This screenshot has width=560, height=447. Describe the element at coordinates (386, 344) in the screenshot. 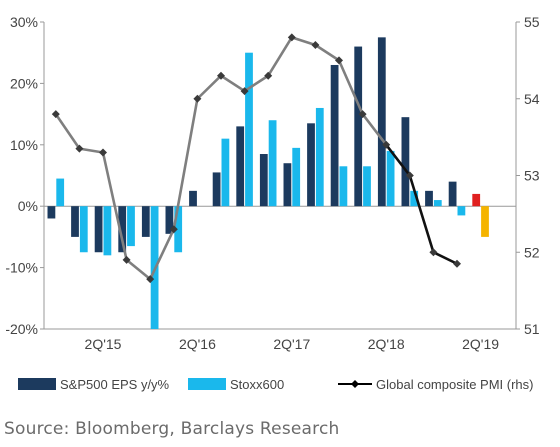

I see `x-tick-label: 2Q'18` at that location.